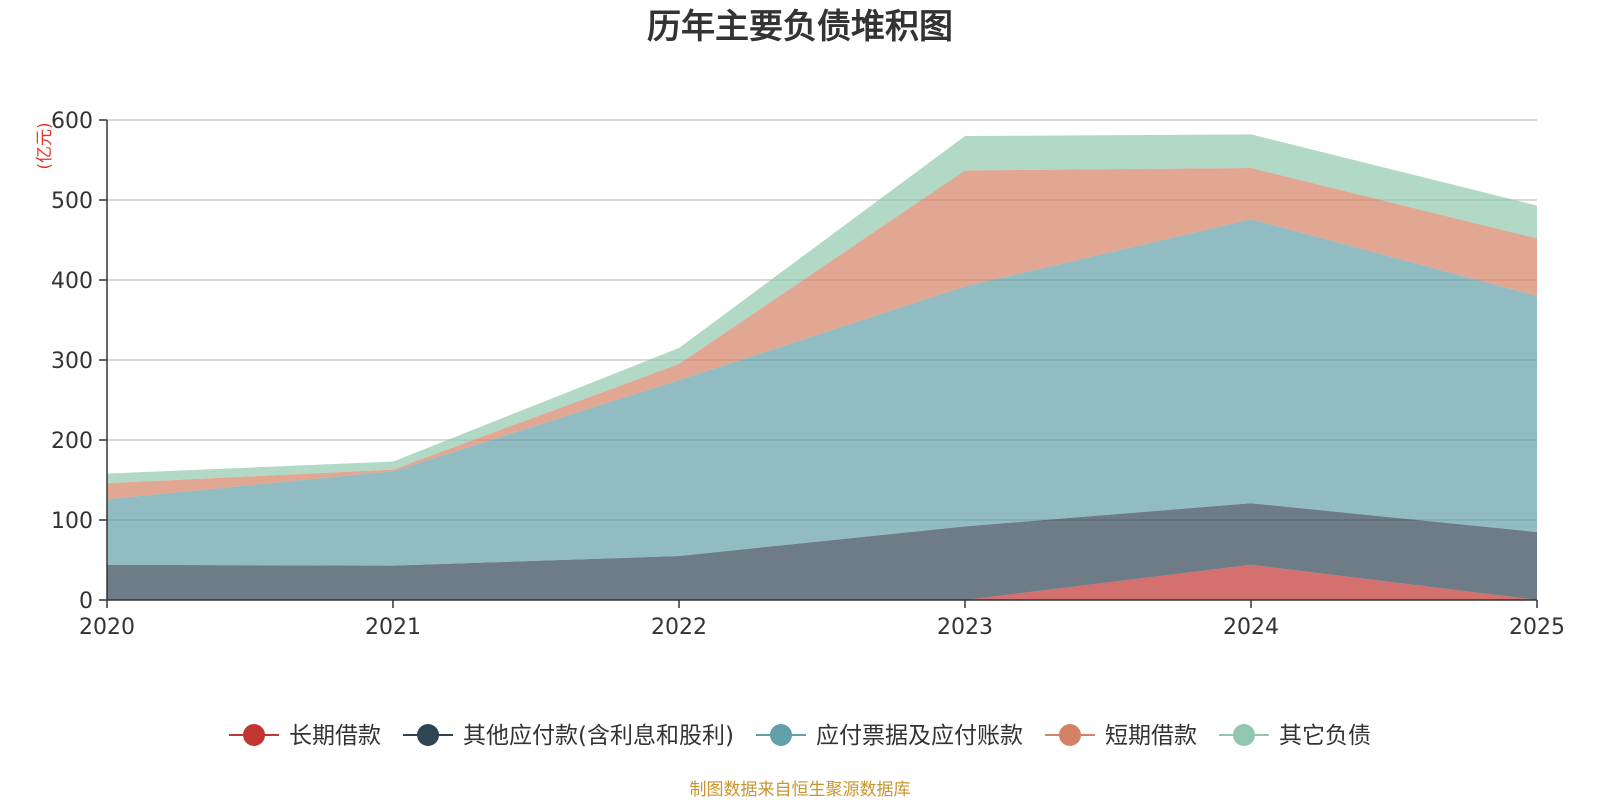 The height and width of the screenshot is (800, 1600). Describe the element at coordinates (72, 201) in the screenshot. I see `y-tick-label: 500` at that location.